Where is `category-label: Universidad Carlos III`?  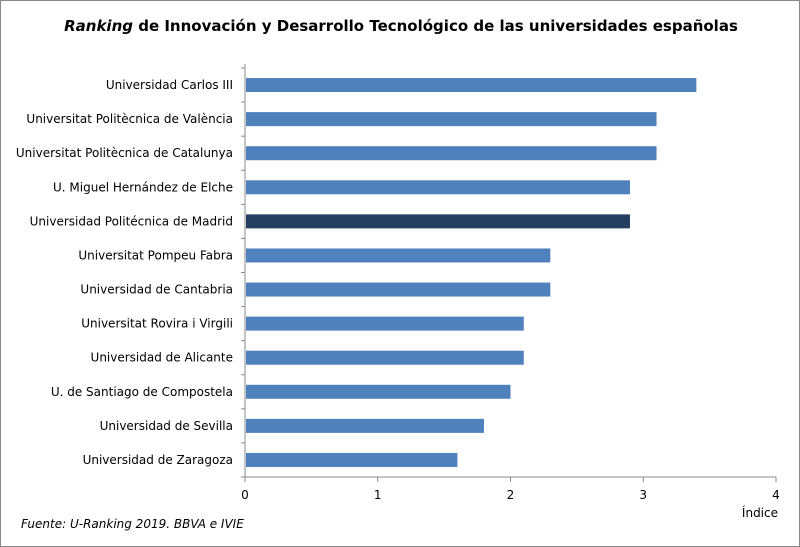
category-label: Universidad Carlos III is located at coordinates (169, 85).